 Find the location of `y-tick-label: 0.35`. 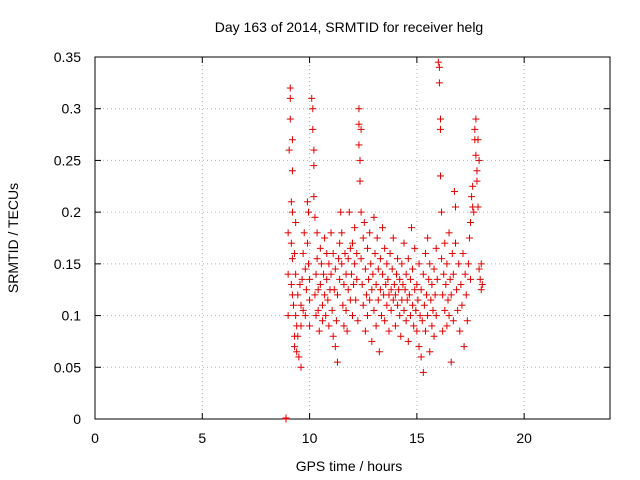

y-tick-label: 0.35 is located at coordinates (67, 57).